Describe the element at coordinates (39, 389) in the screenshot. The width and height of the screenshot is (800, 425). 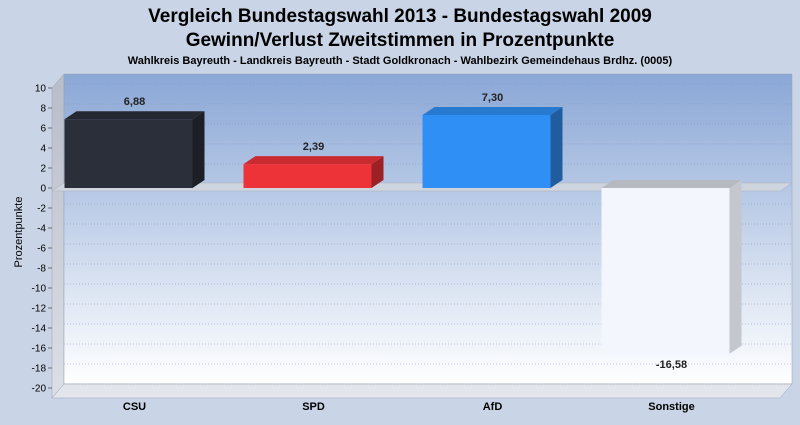
I see `y-tick-label: -20` at that location.